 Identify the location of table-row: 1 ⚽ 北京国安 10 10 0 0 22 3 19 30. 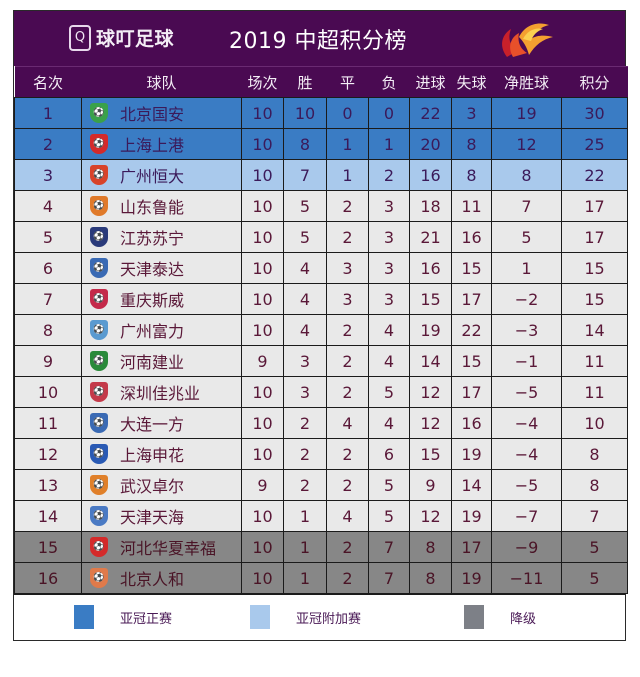
(321, 113).